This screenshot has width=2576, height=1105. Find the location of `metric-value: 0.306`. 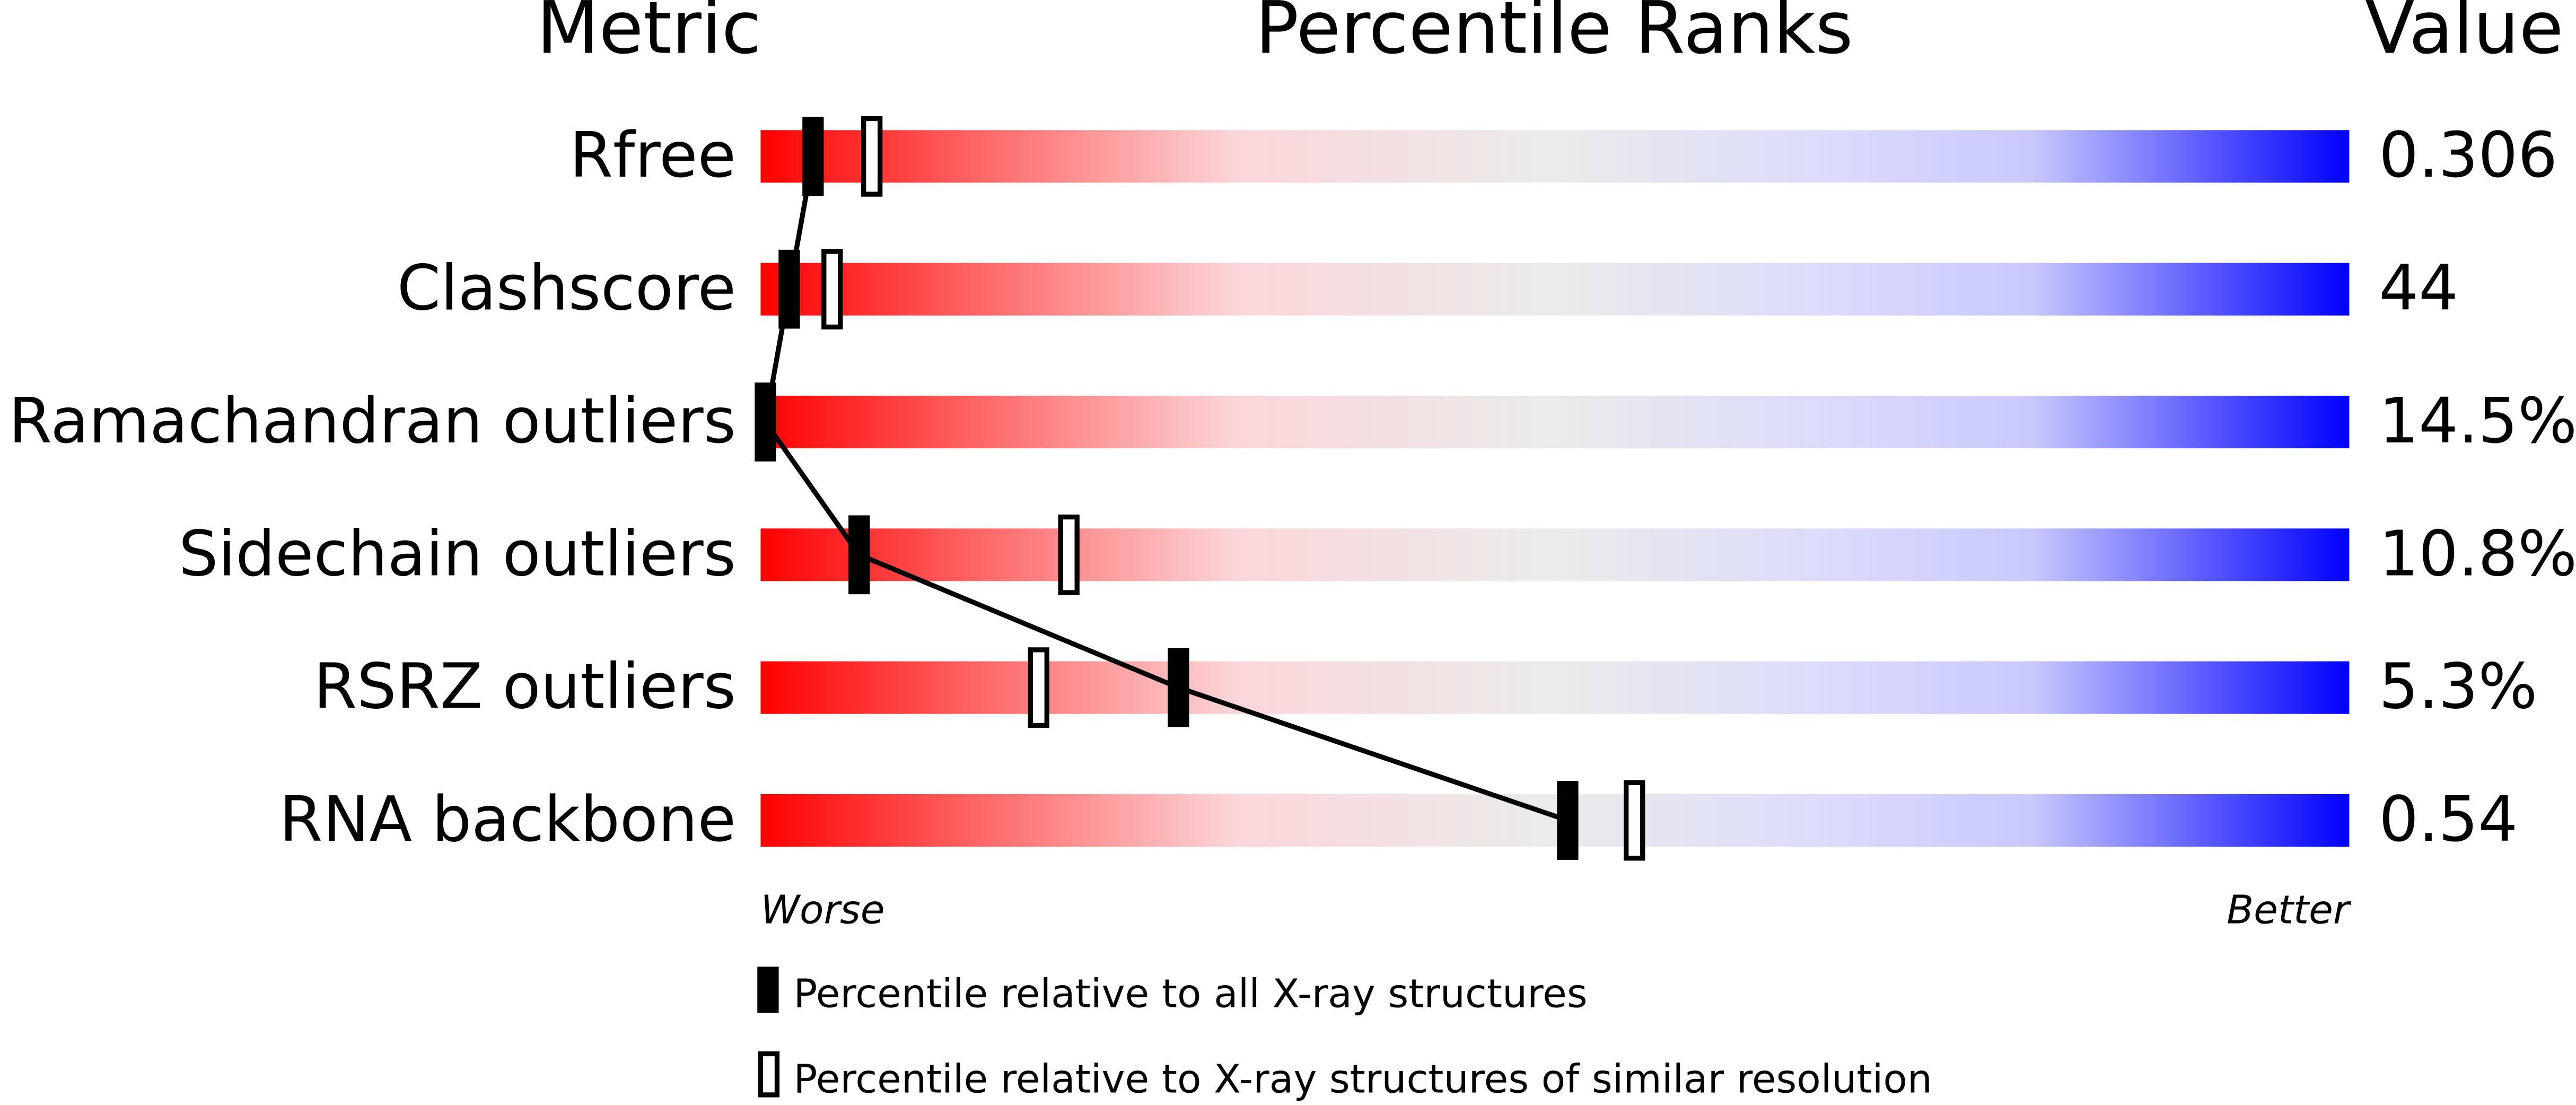

metric-value: 0.306 is located at coordinates (2468, 155).